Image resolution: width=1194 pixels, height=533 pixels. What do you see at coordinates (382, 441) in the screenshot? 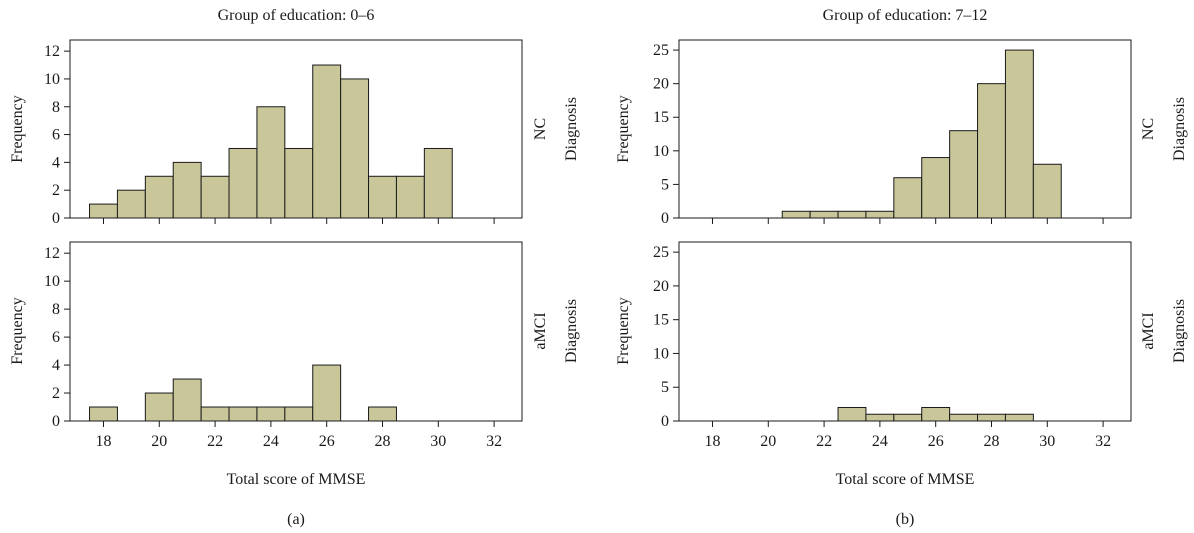
I see `panel-a-amci-xtick-label: 28` at bounding box center [382, 441].